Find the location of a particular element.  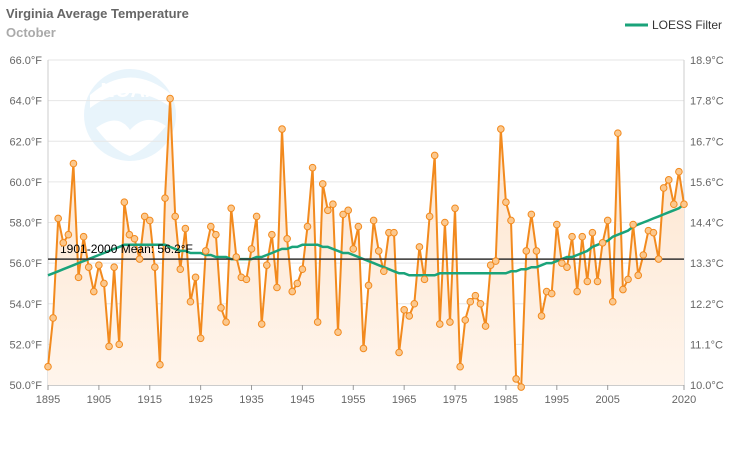

x-tick-label: 1915 is located at coordinates (150, 400).